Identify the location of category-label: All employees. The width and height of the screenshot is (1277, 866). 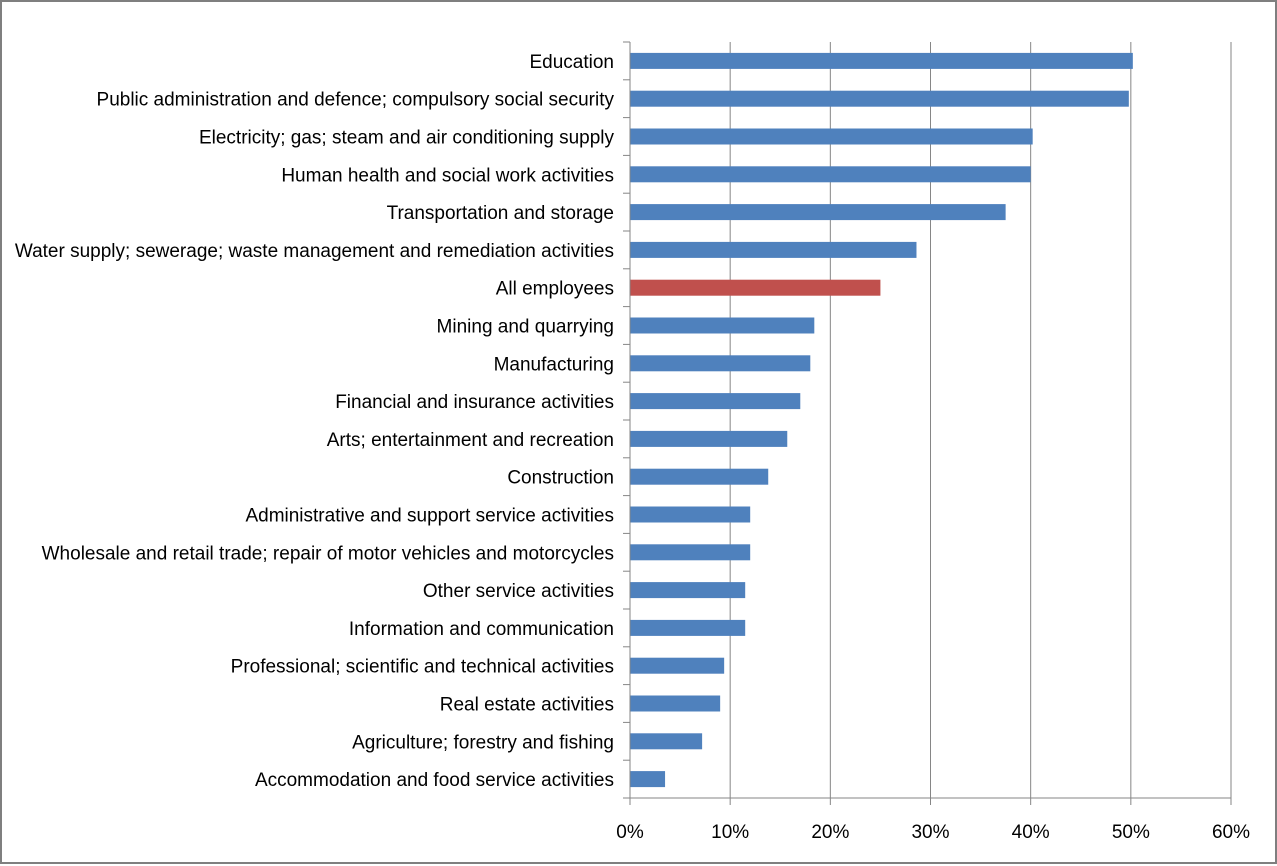
(555, 289).